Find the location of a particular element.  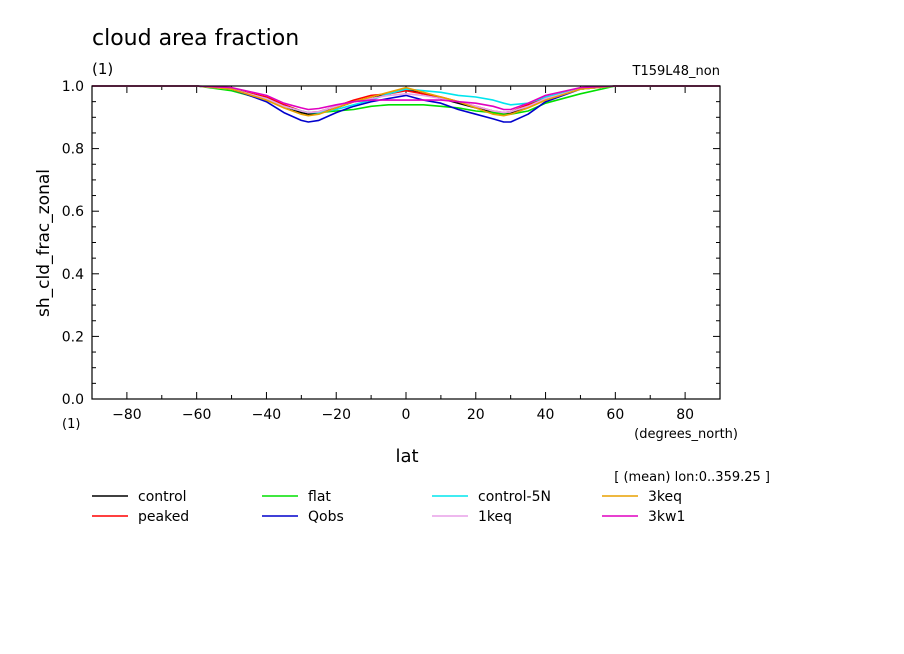

series-line-peaked is located at coordinates (406, 99).